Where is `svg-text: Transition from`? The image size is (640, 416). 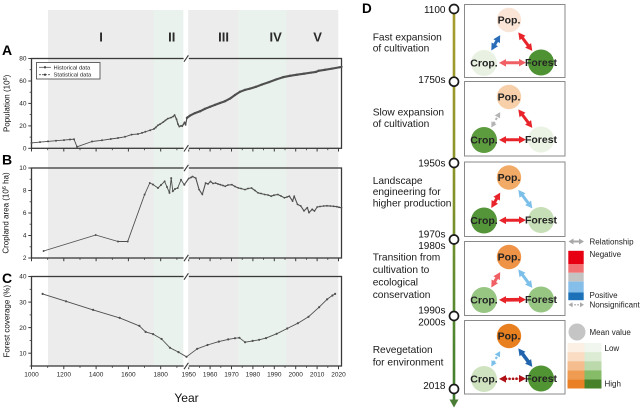
svg-text: Transition from is located at coordinates (407, 258).